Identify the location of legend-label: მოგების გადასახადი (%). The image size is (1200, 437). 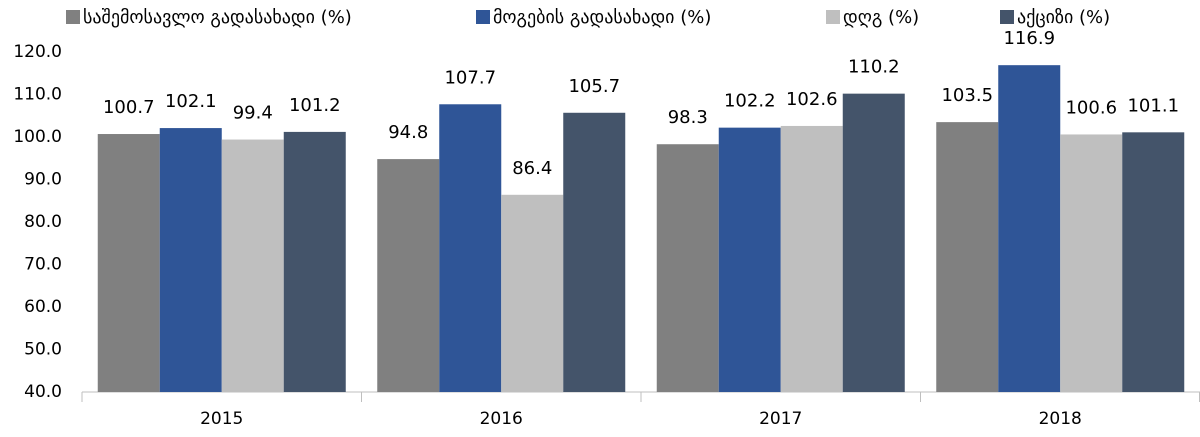
(602, 17).